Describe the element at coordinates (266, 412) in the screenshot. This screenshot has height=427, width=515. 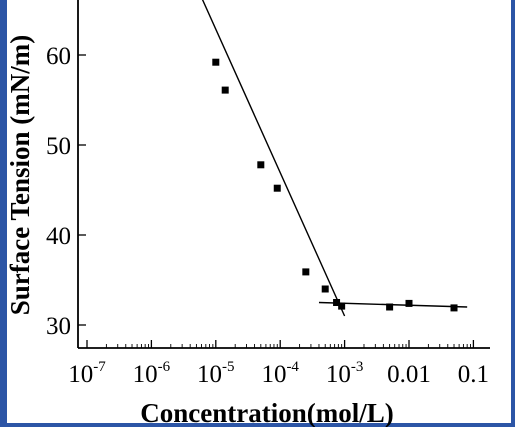
I see `x-axis-title: Concentration(mol/L)` at that location.